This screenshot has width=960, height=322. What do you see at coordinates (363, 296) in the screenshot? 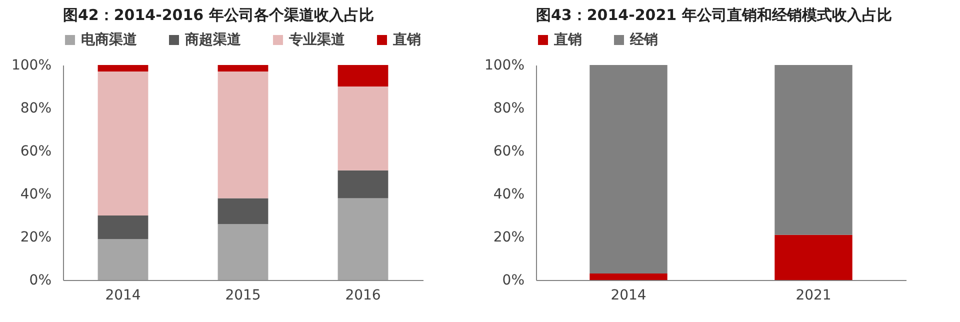
I see `x-tick-label: 2016` at bounding box center [363, 296].